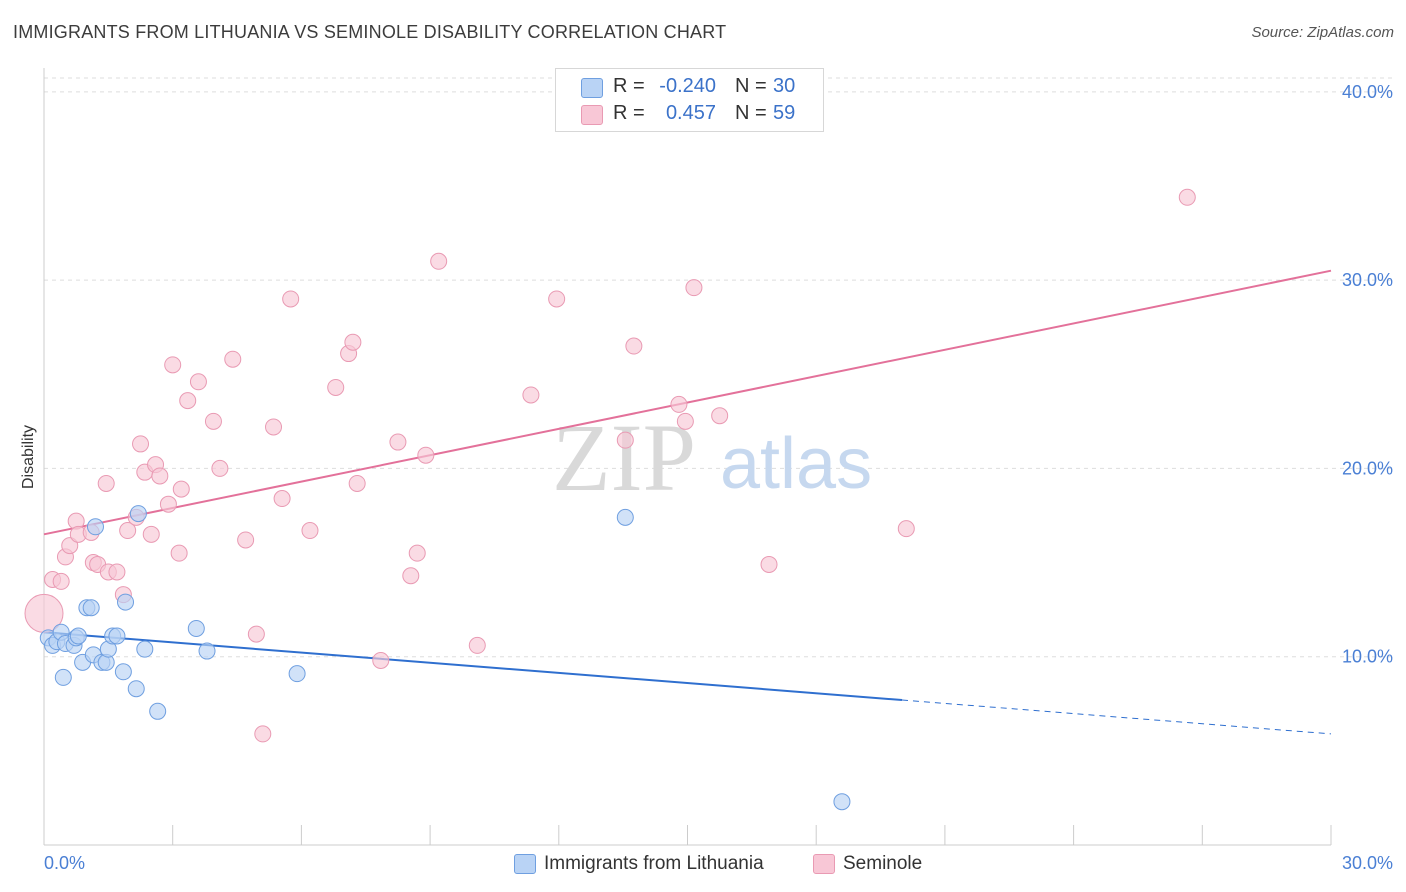  I want to click on correlation-legend: R = -0.240 N = 30 R = 0.457 N = 59, so click(689, 100).